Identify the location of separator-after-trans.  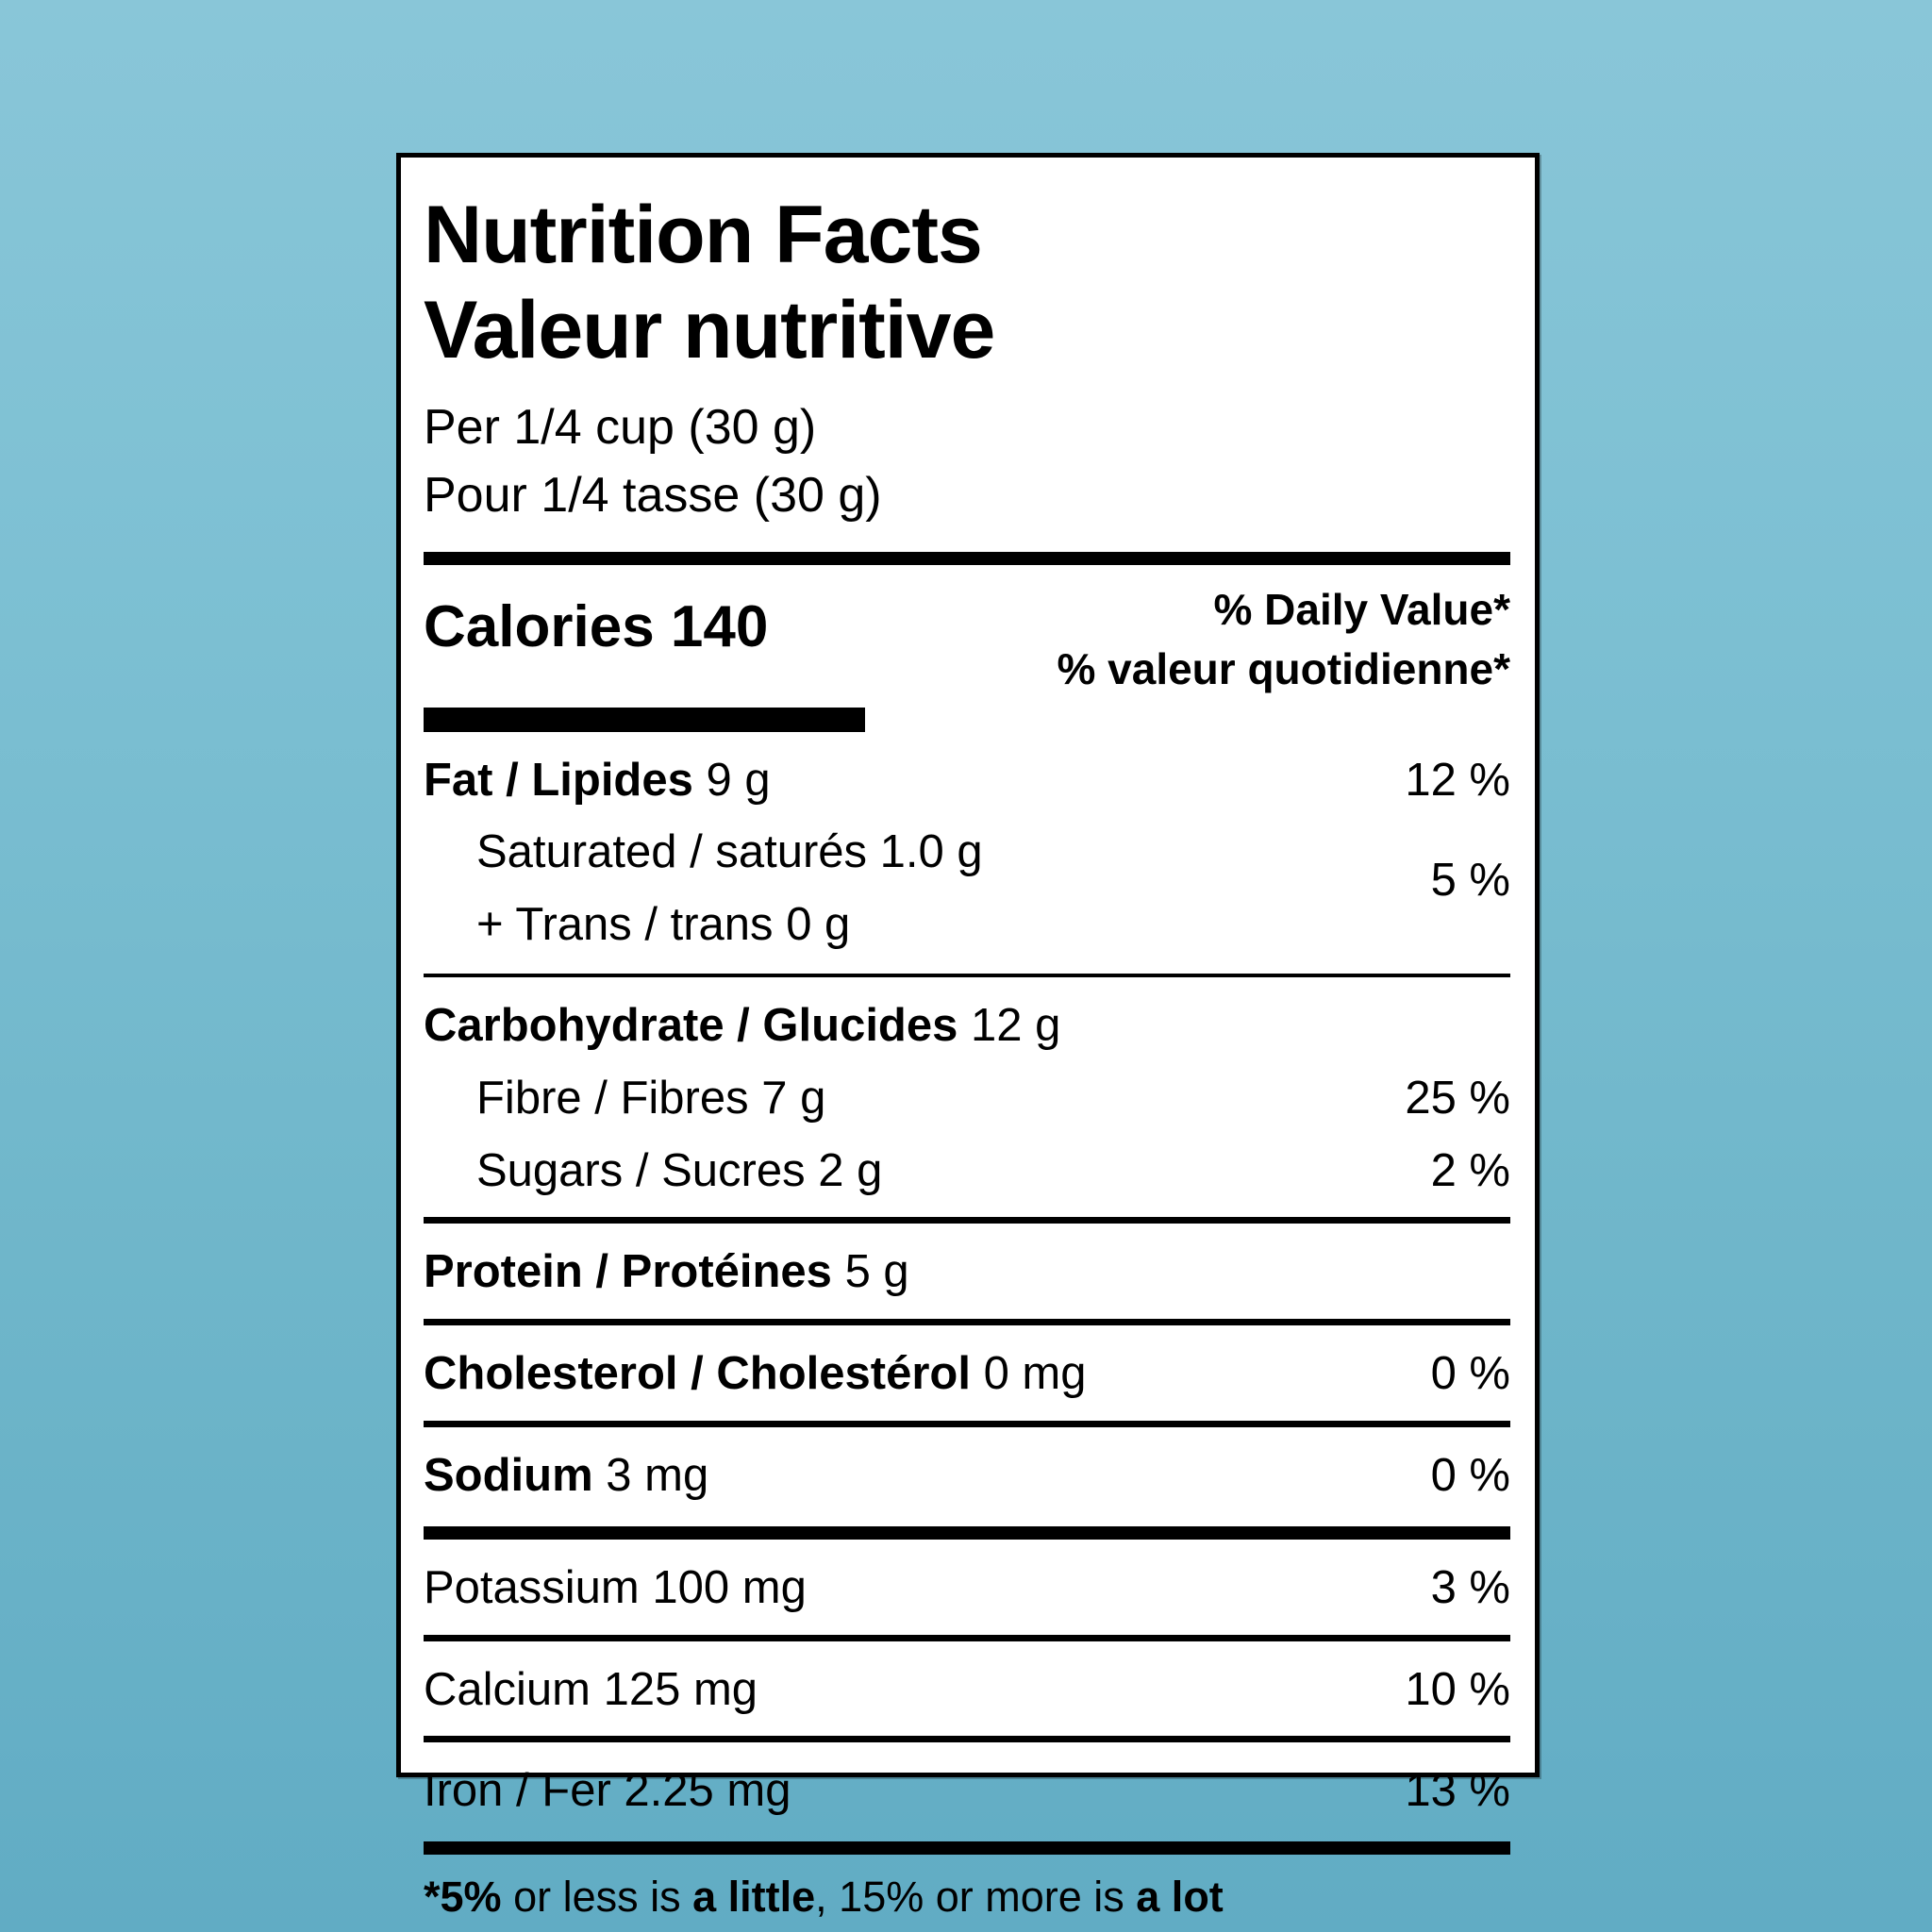
(967, 976).